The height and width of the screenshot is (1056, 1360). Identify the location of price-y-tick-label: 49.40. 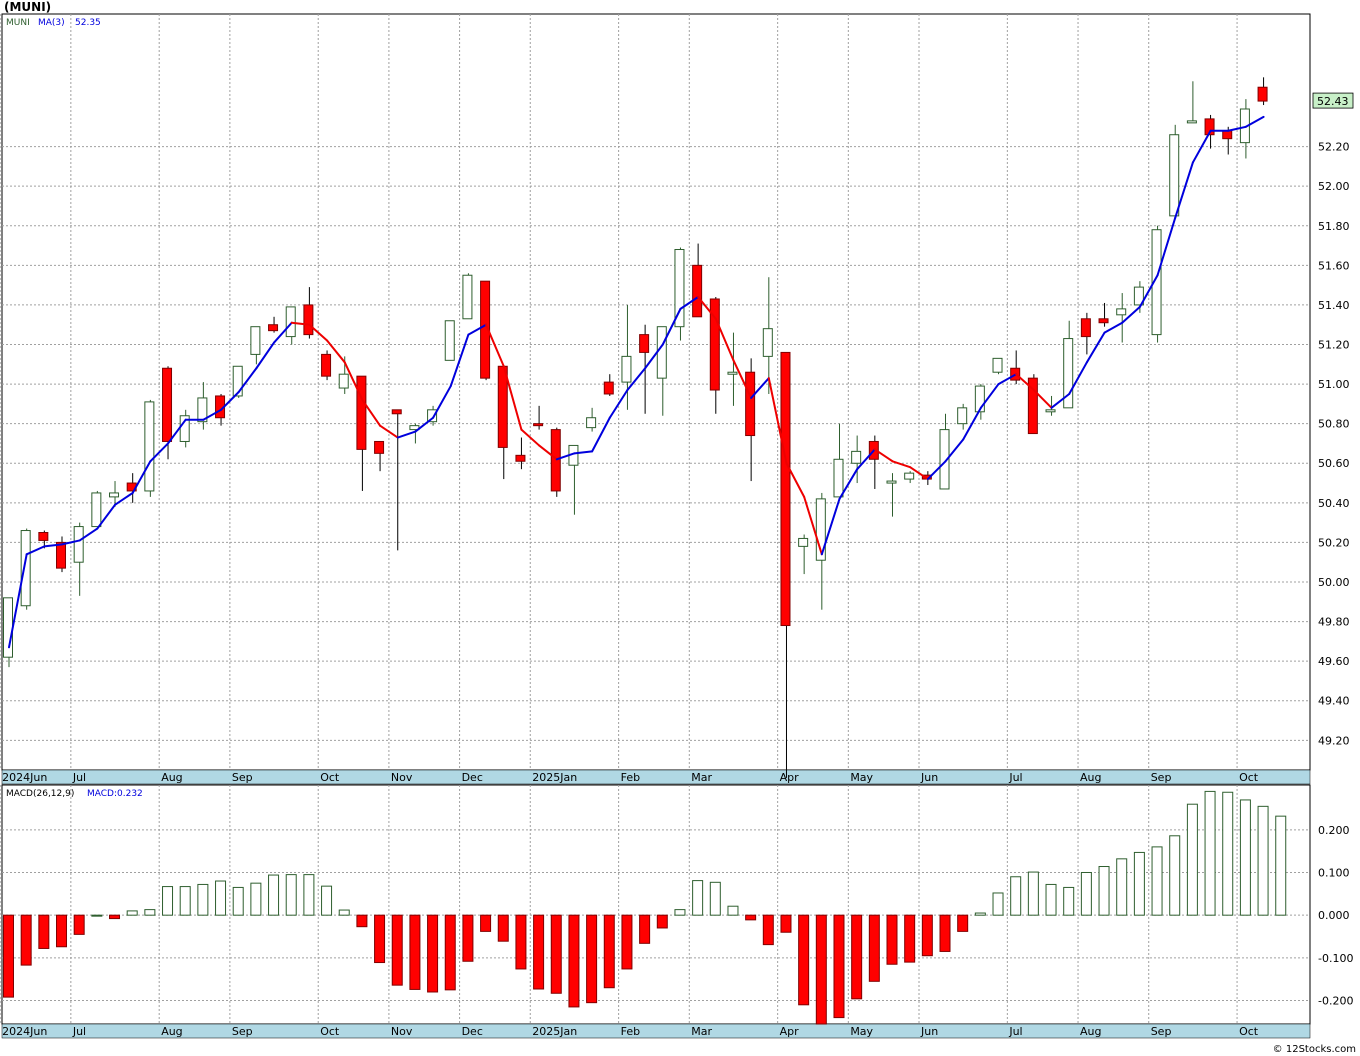
(1334, 701).